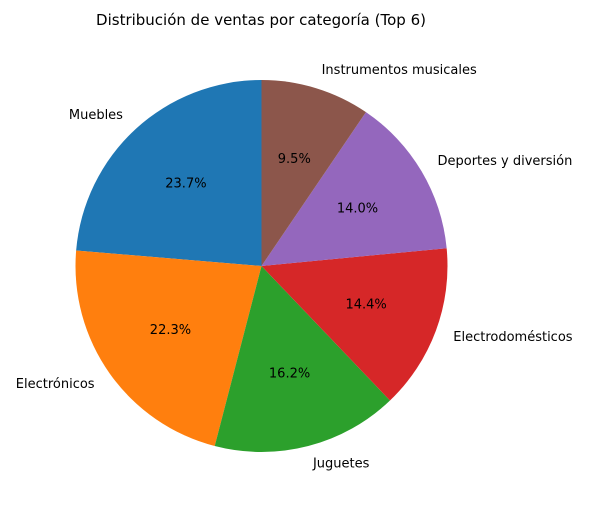  Describe the element at coordinates (365, 304) in the screenshot. I see `slice-percent-electrodomesticos: 14.4%` at that location.